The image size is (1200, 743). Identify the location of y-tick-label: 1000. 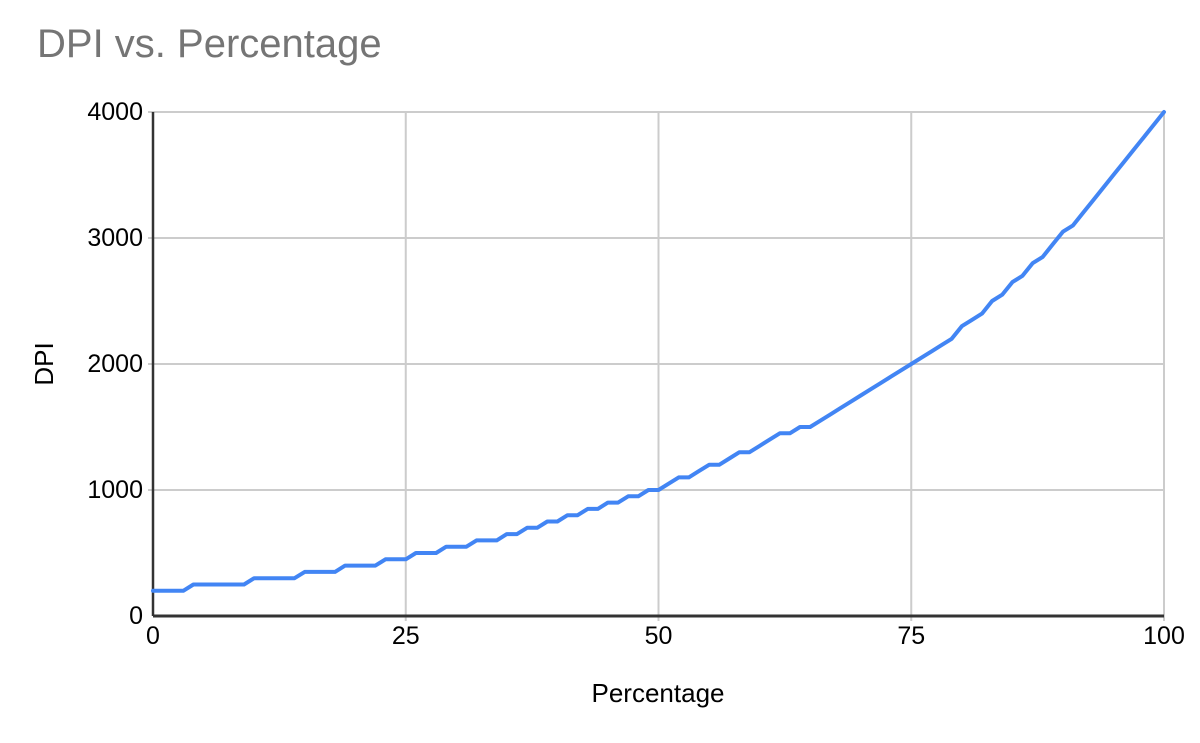
(115, 490).